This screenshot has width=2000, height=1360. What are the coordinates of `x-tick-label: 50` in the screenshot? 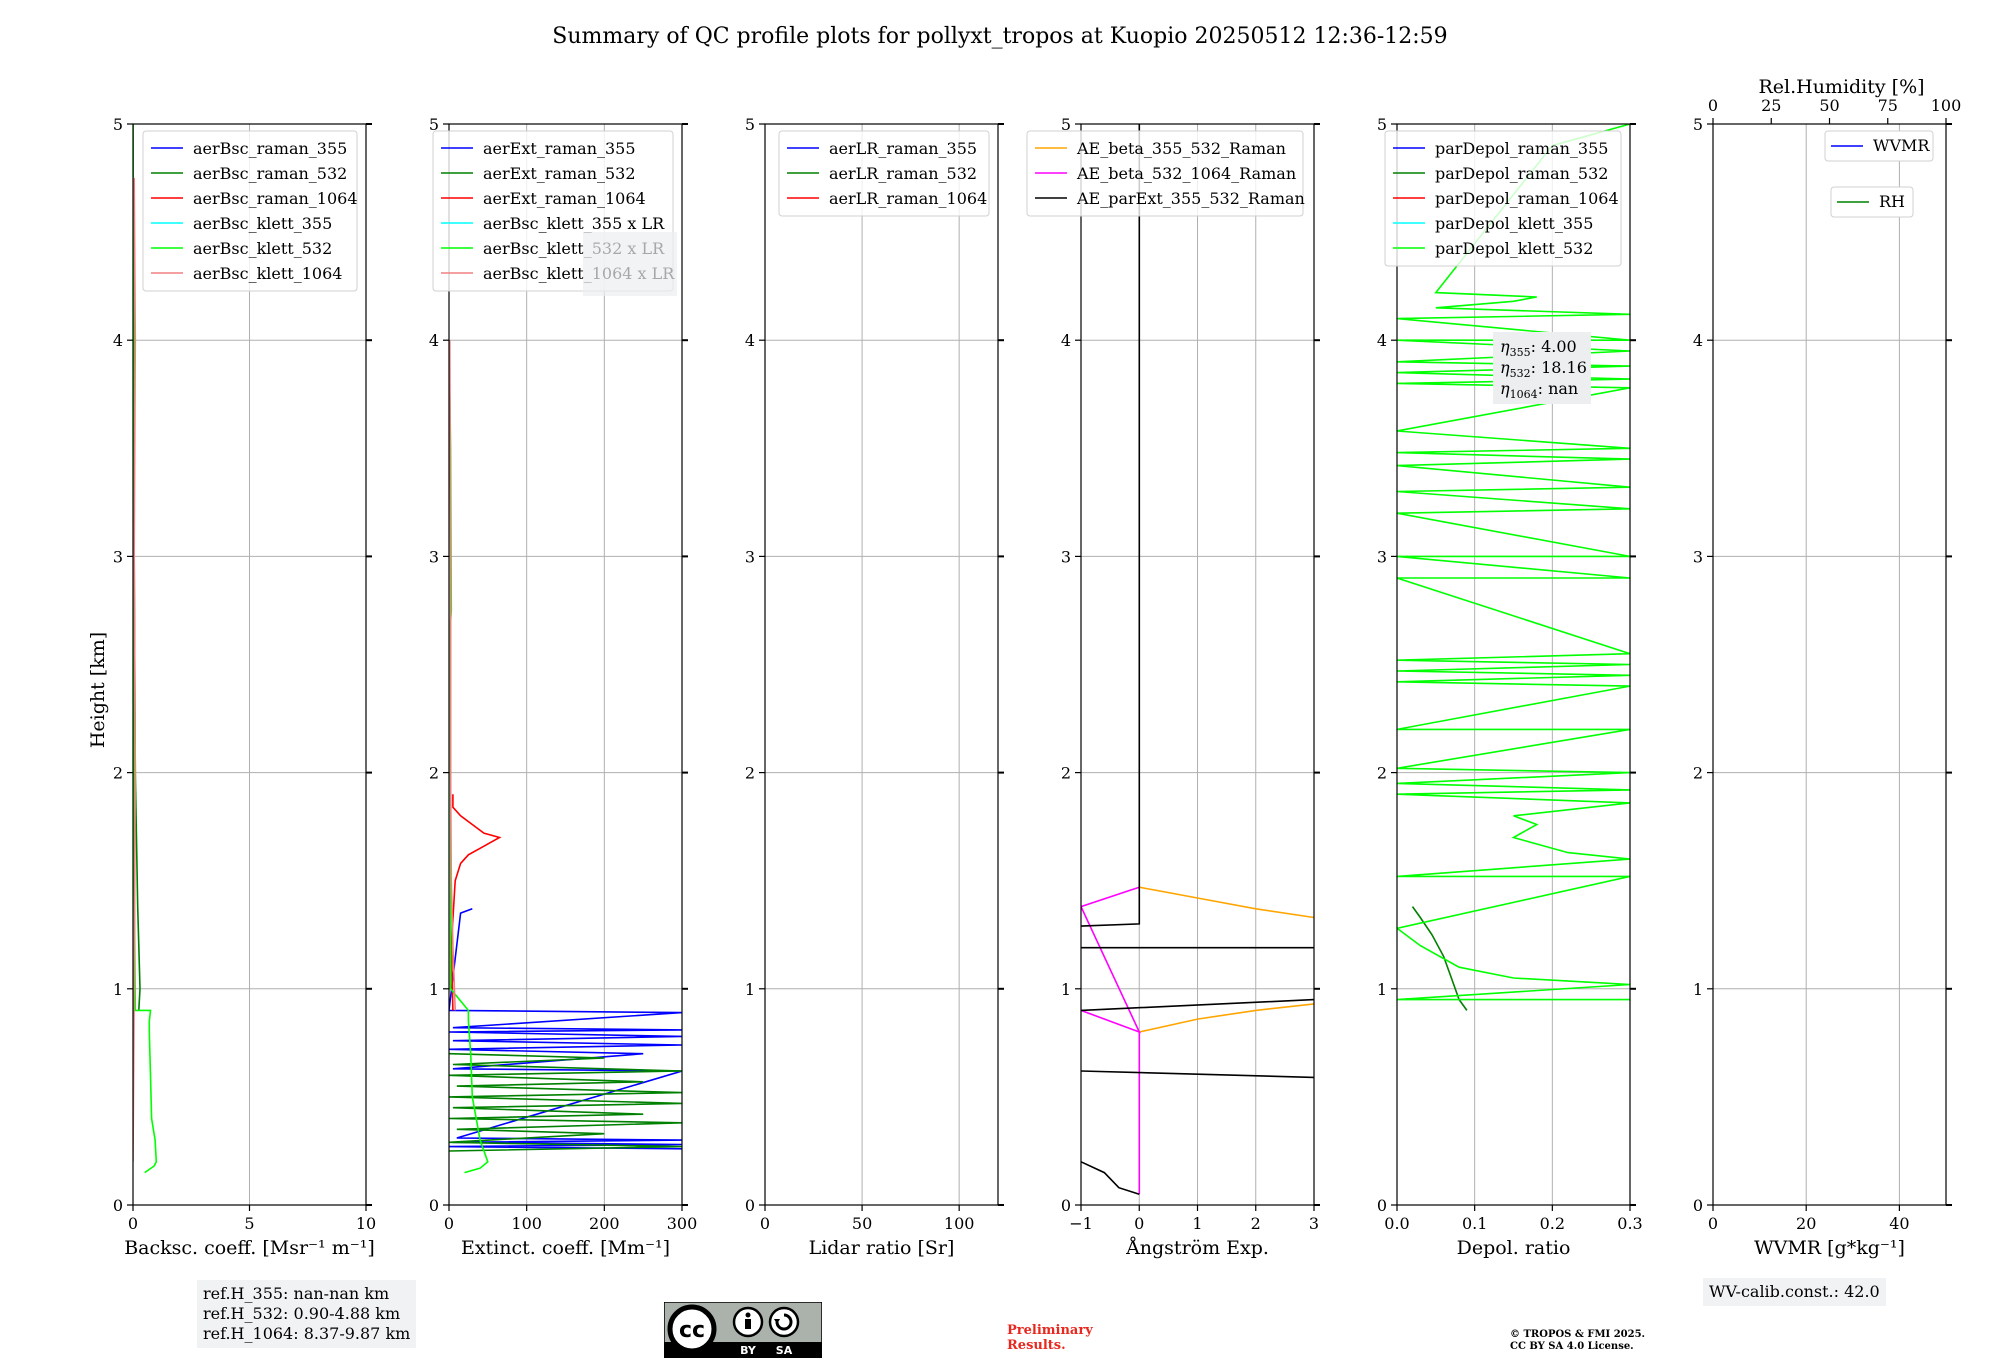 It's located at (862, 1223).